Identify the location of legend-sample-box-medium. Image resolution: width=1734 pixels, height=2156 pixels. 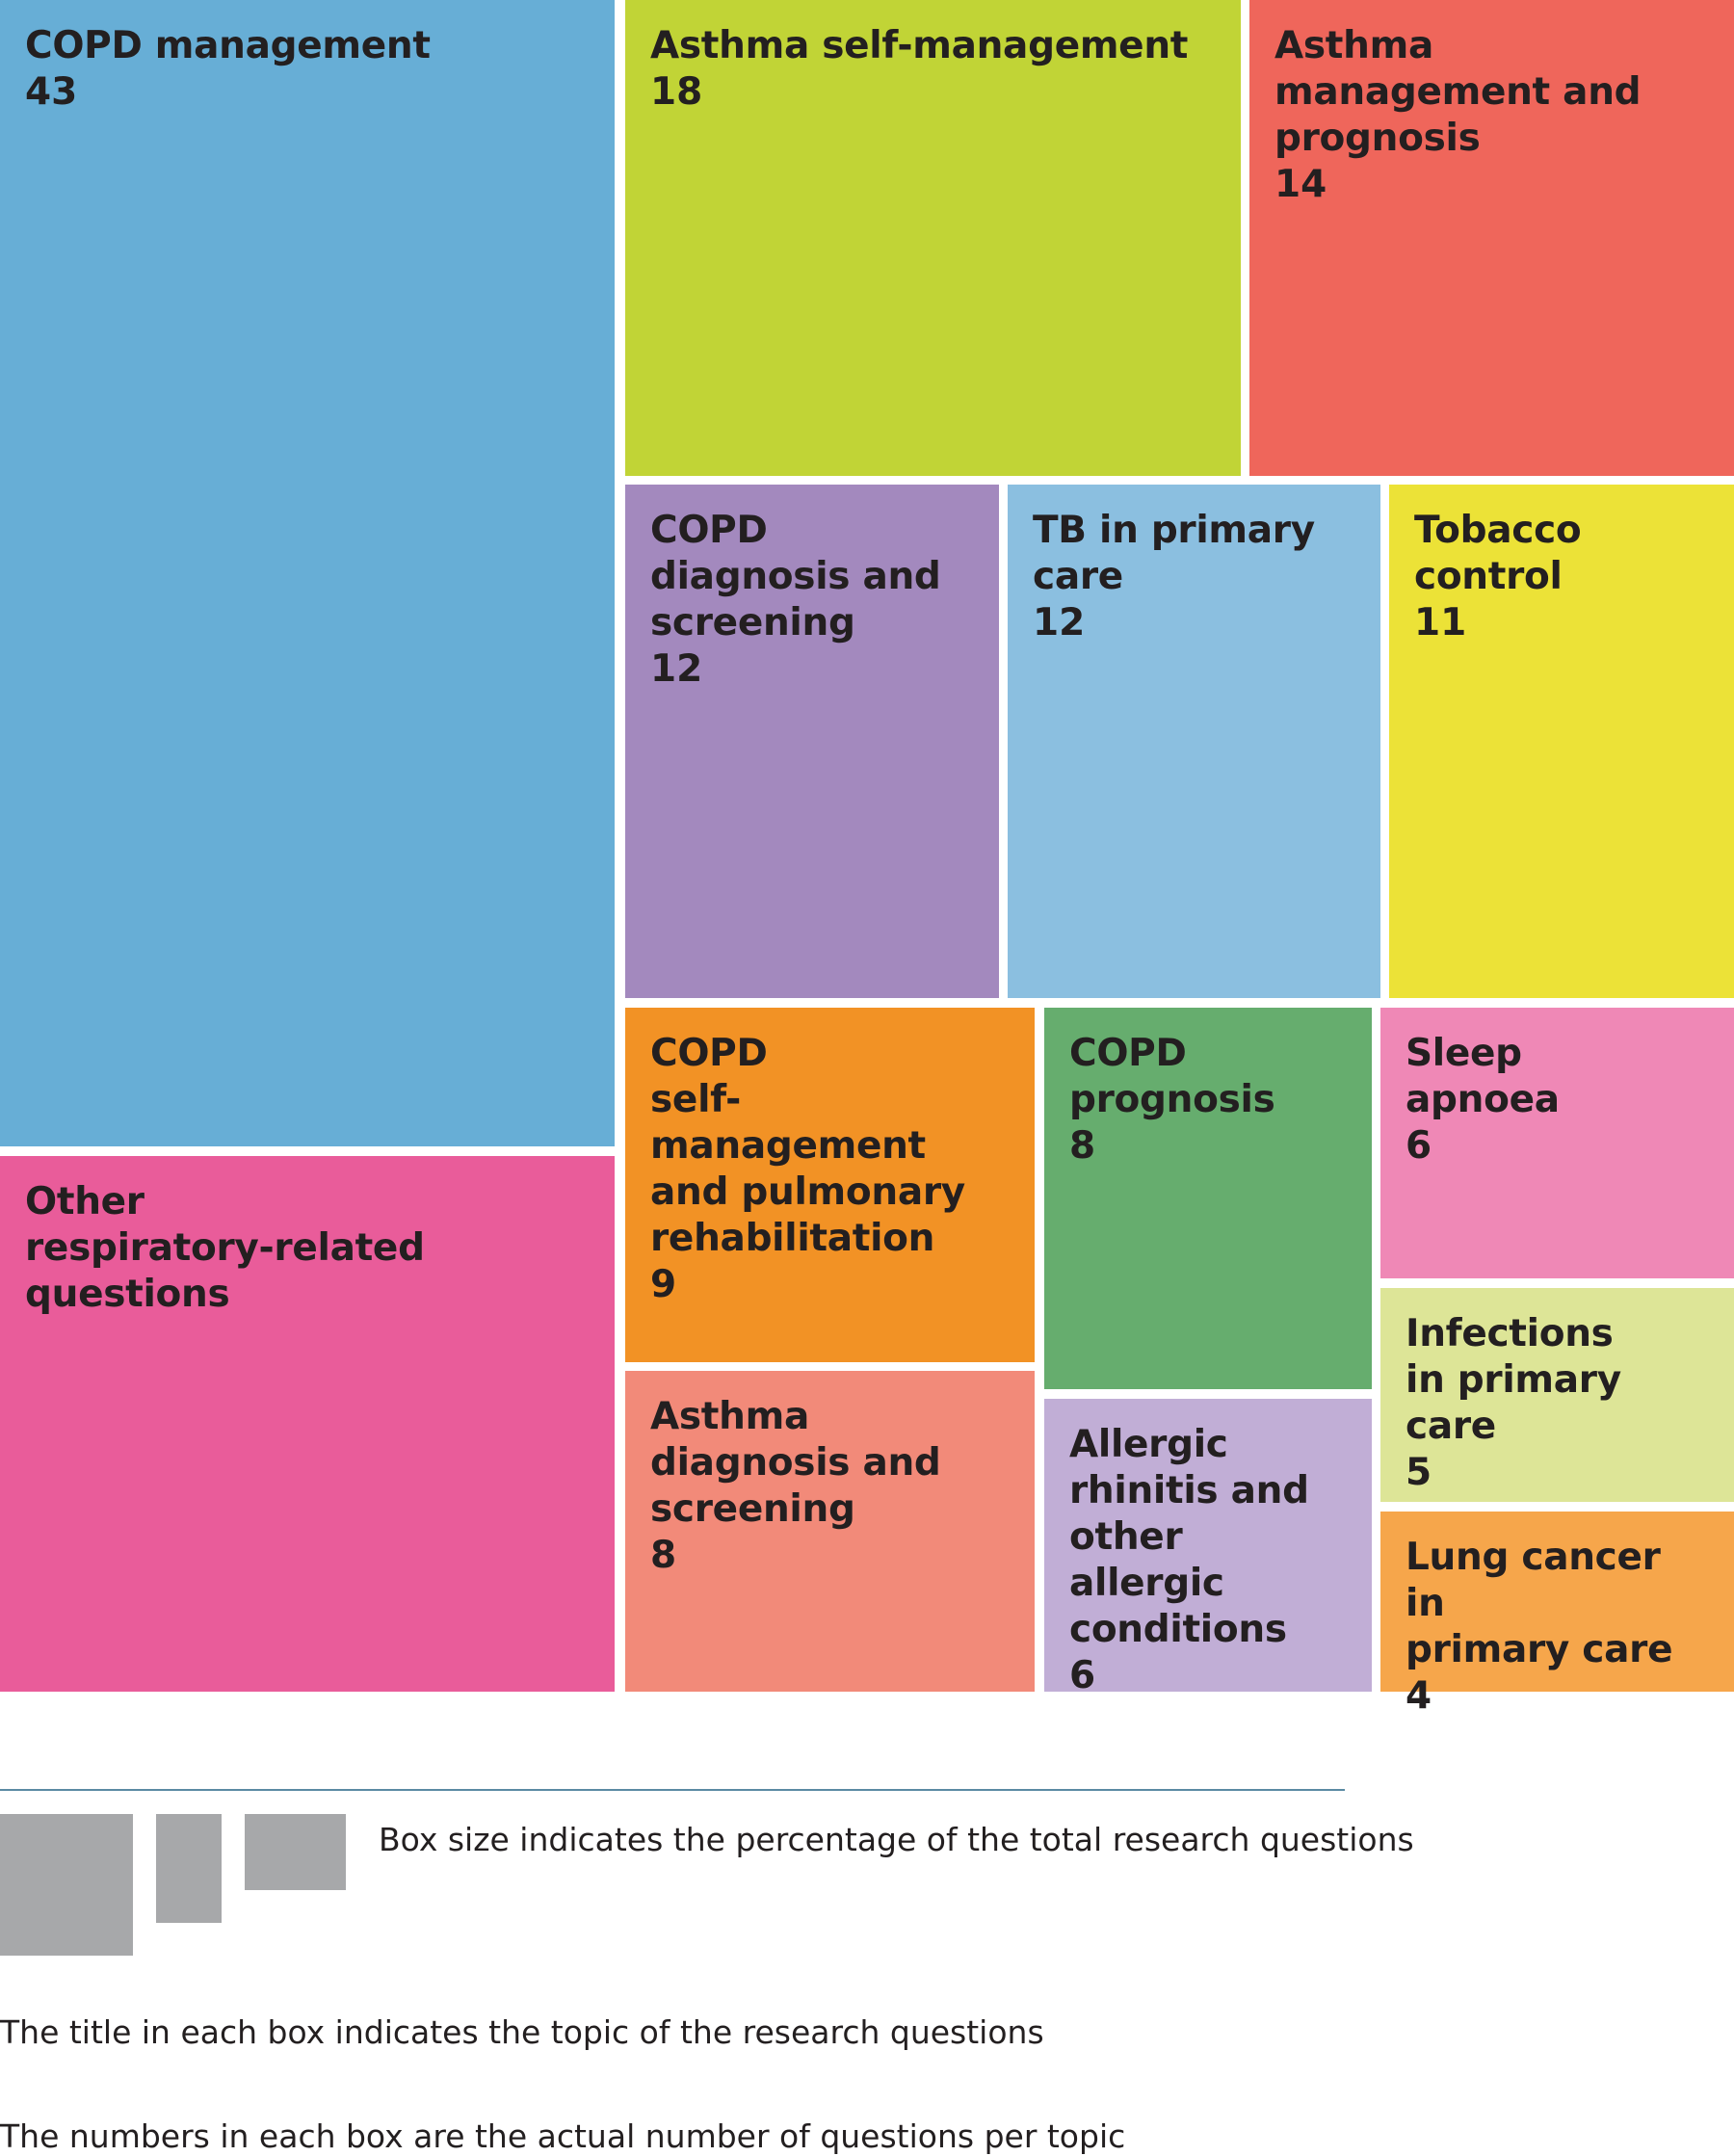
(189, 1869).